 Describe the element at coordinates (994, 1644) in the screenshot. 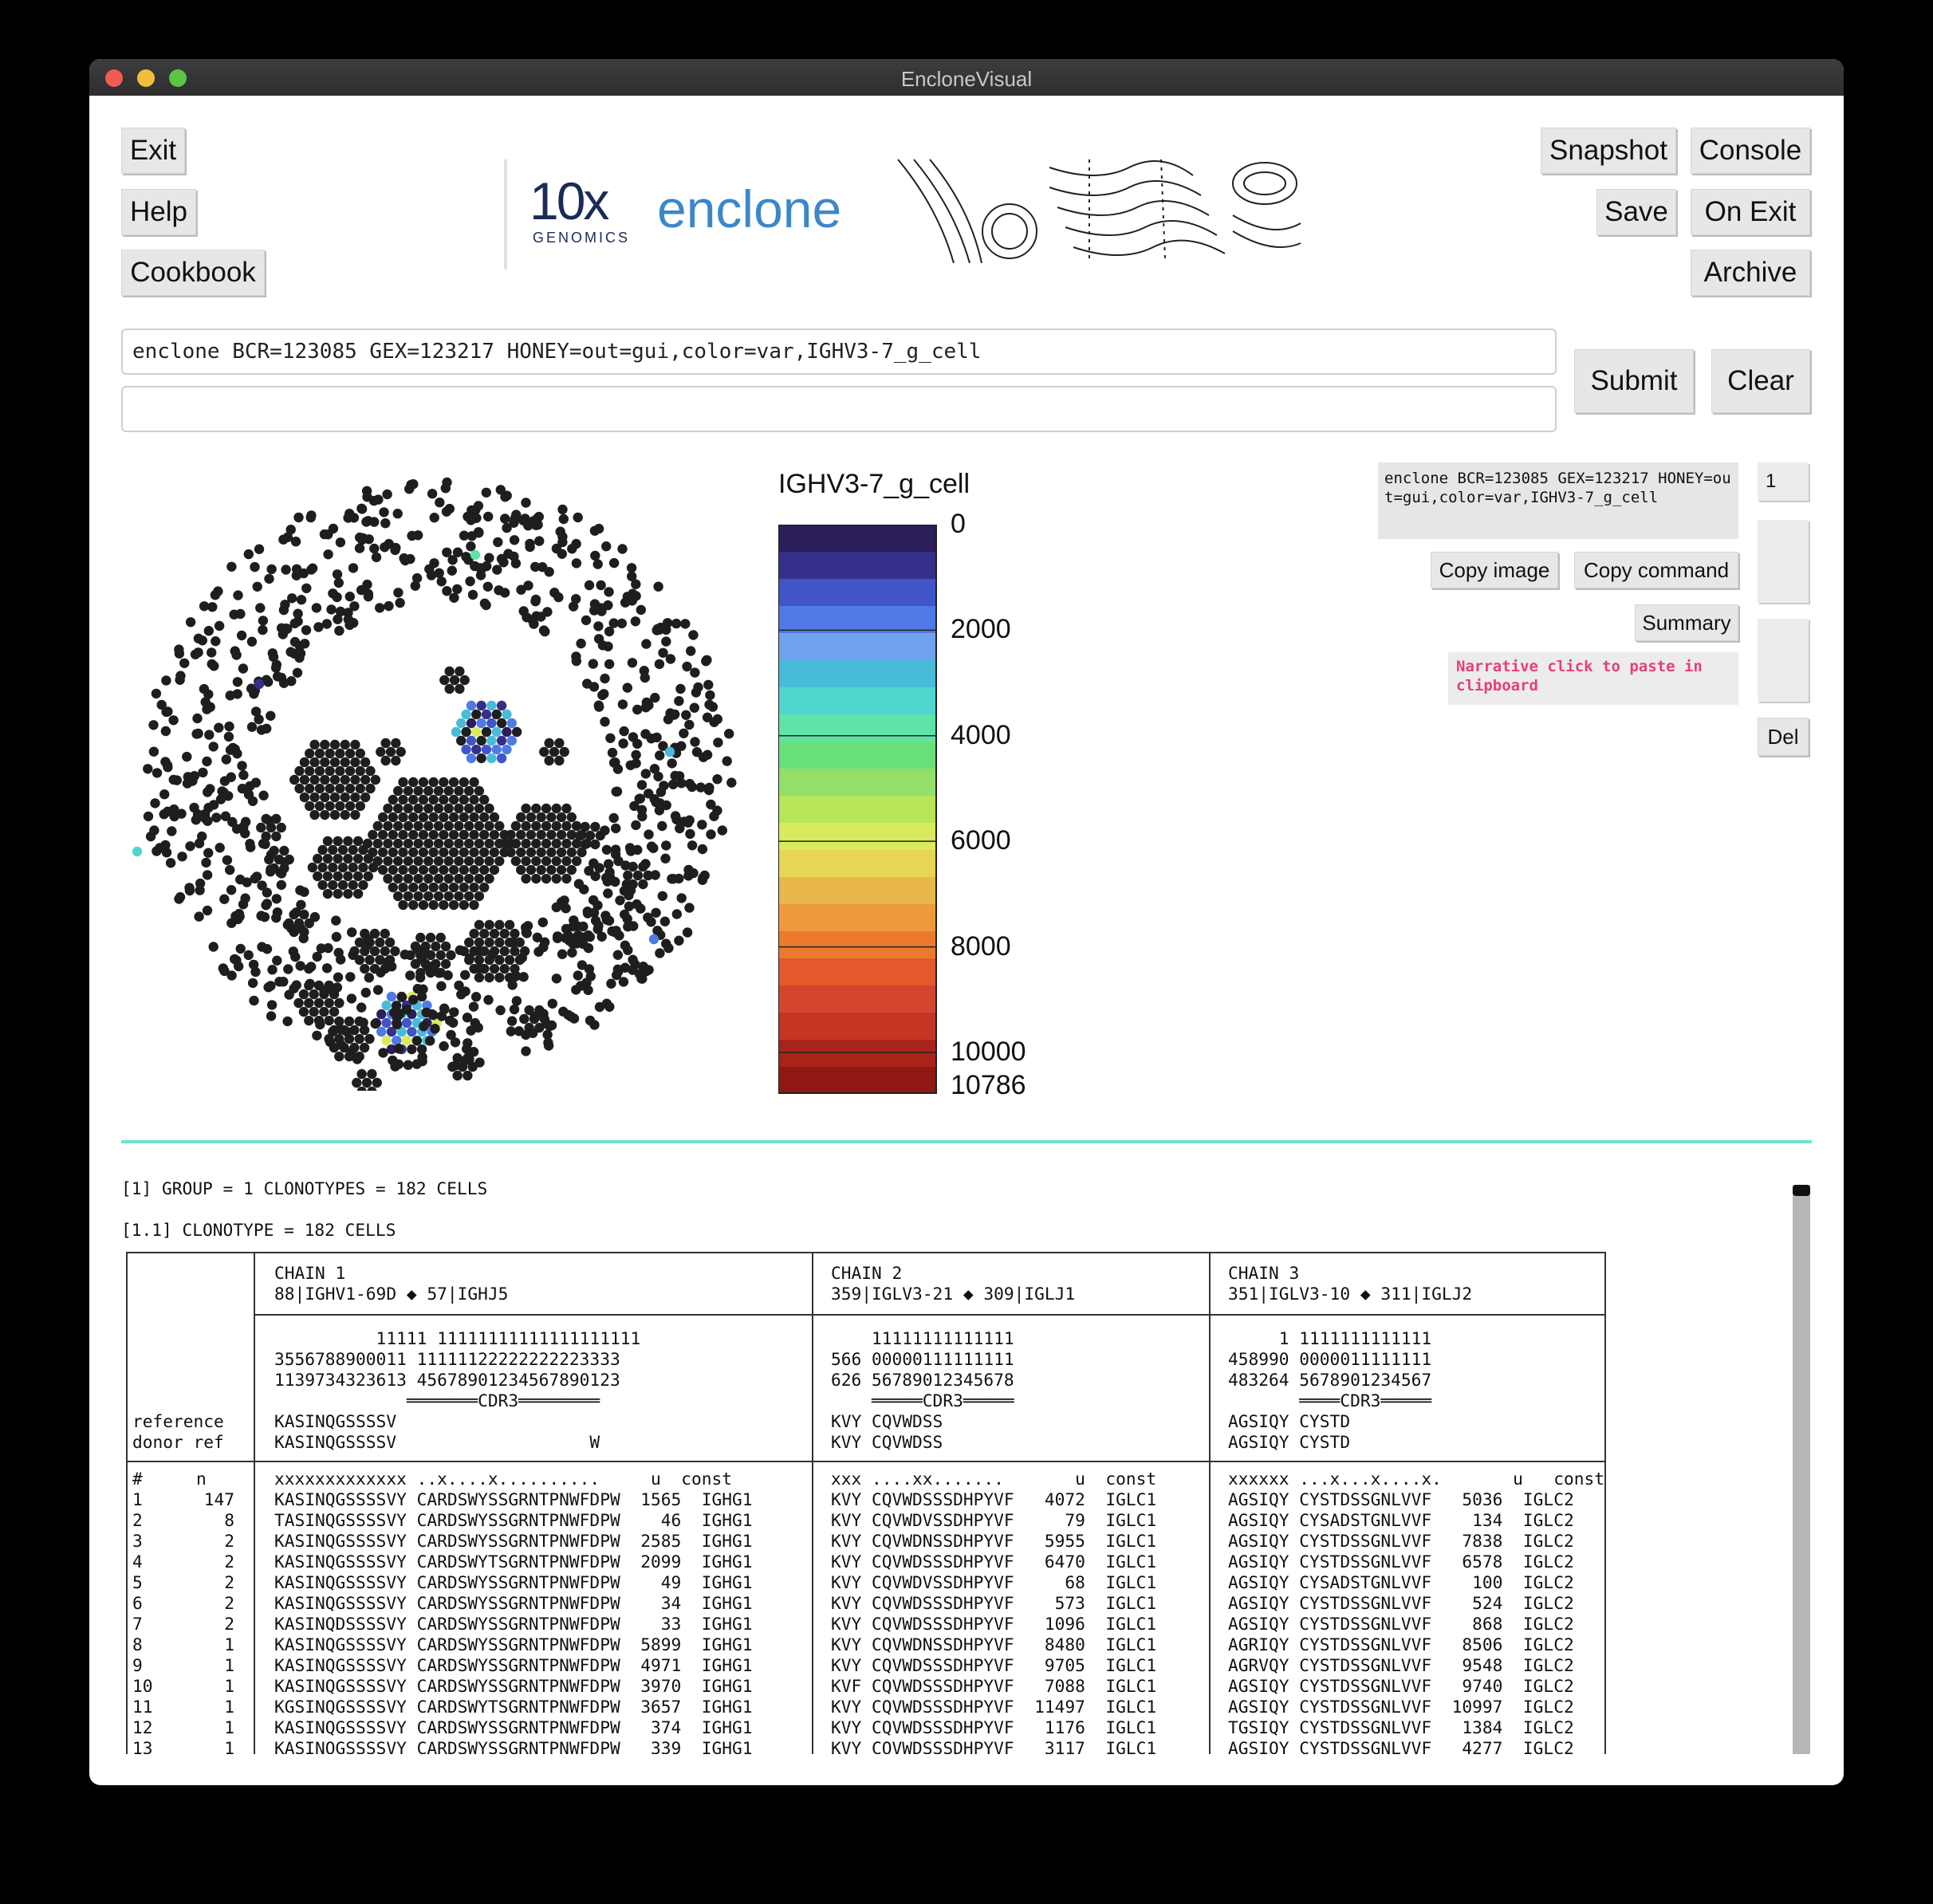

I see `row-chain2: KVY CQVWDNSSDHPYVF 8480 IGLC1` at that location.